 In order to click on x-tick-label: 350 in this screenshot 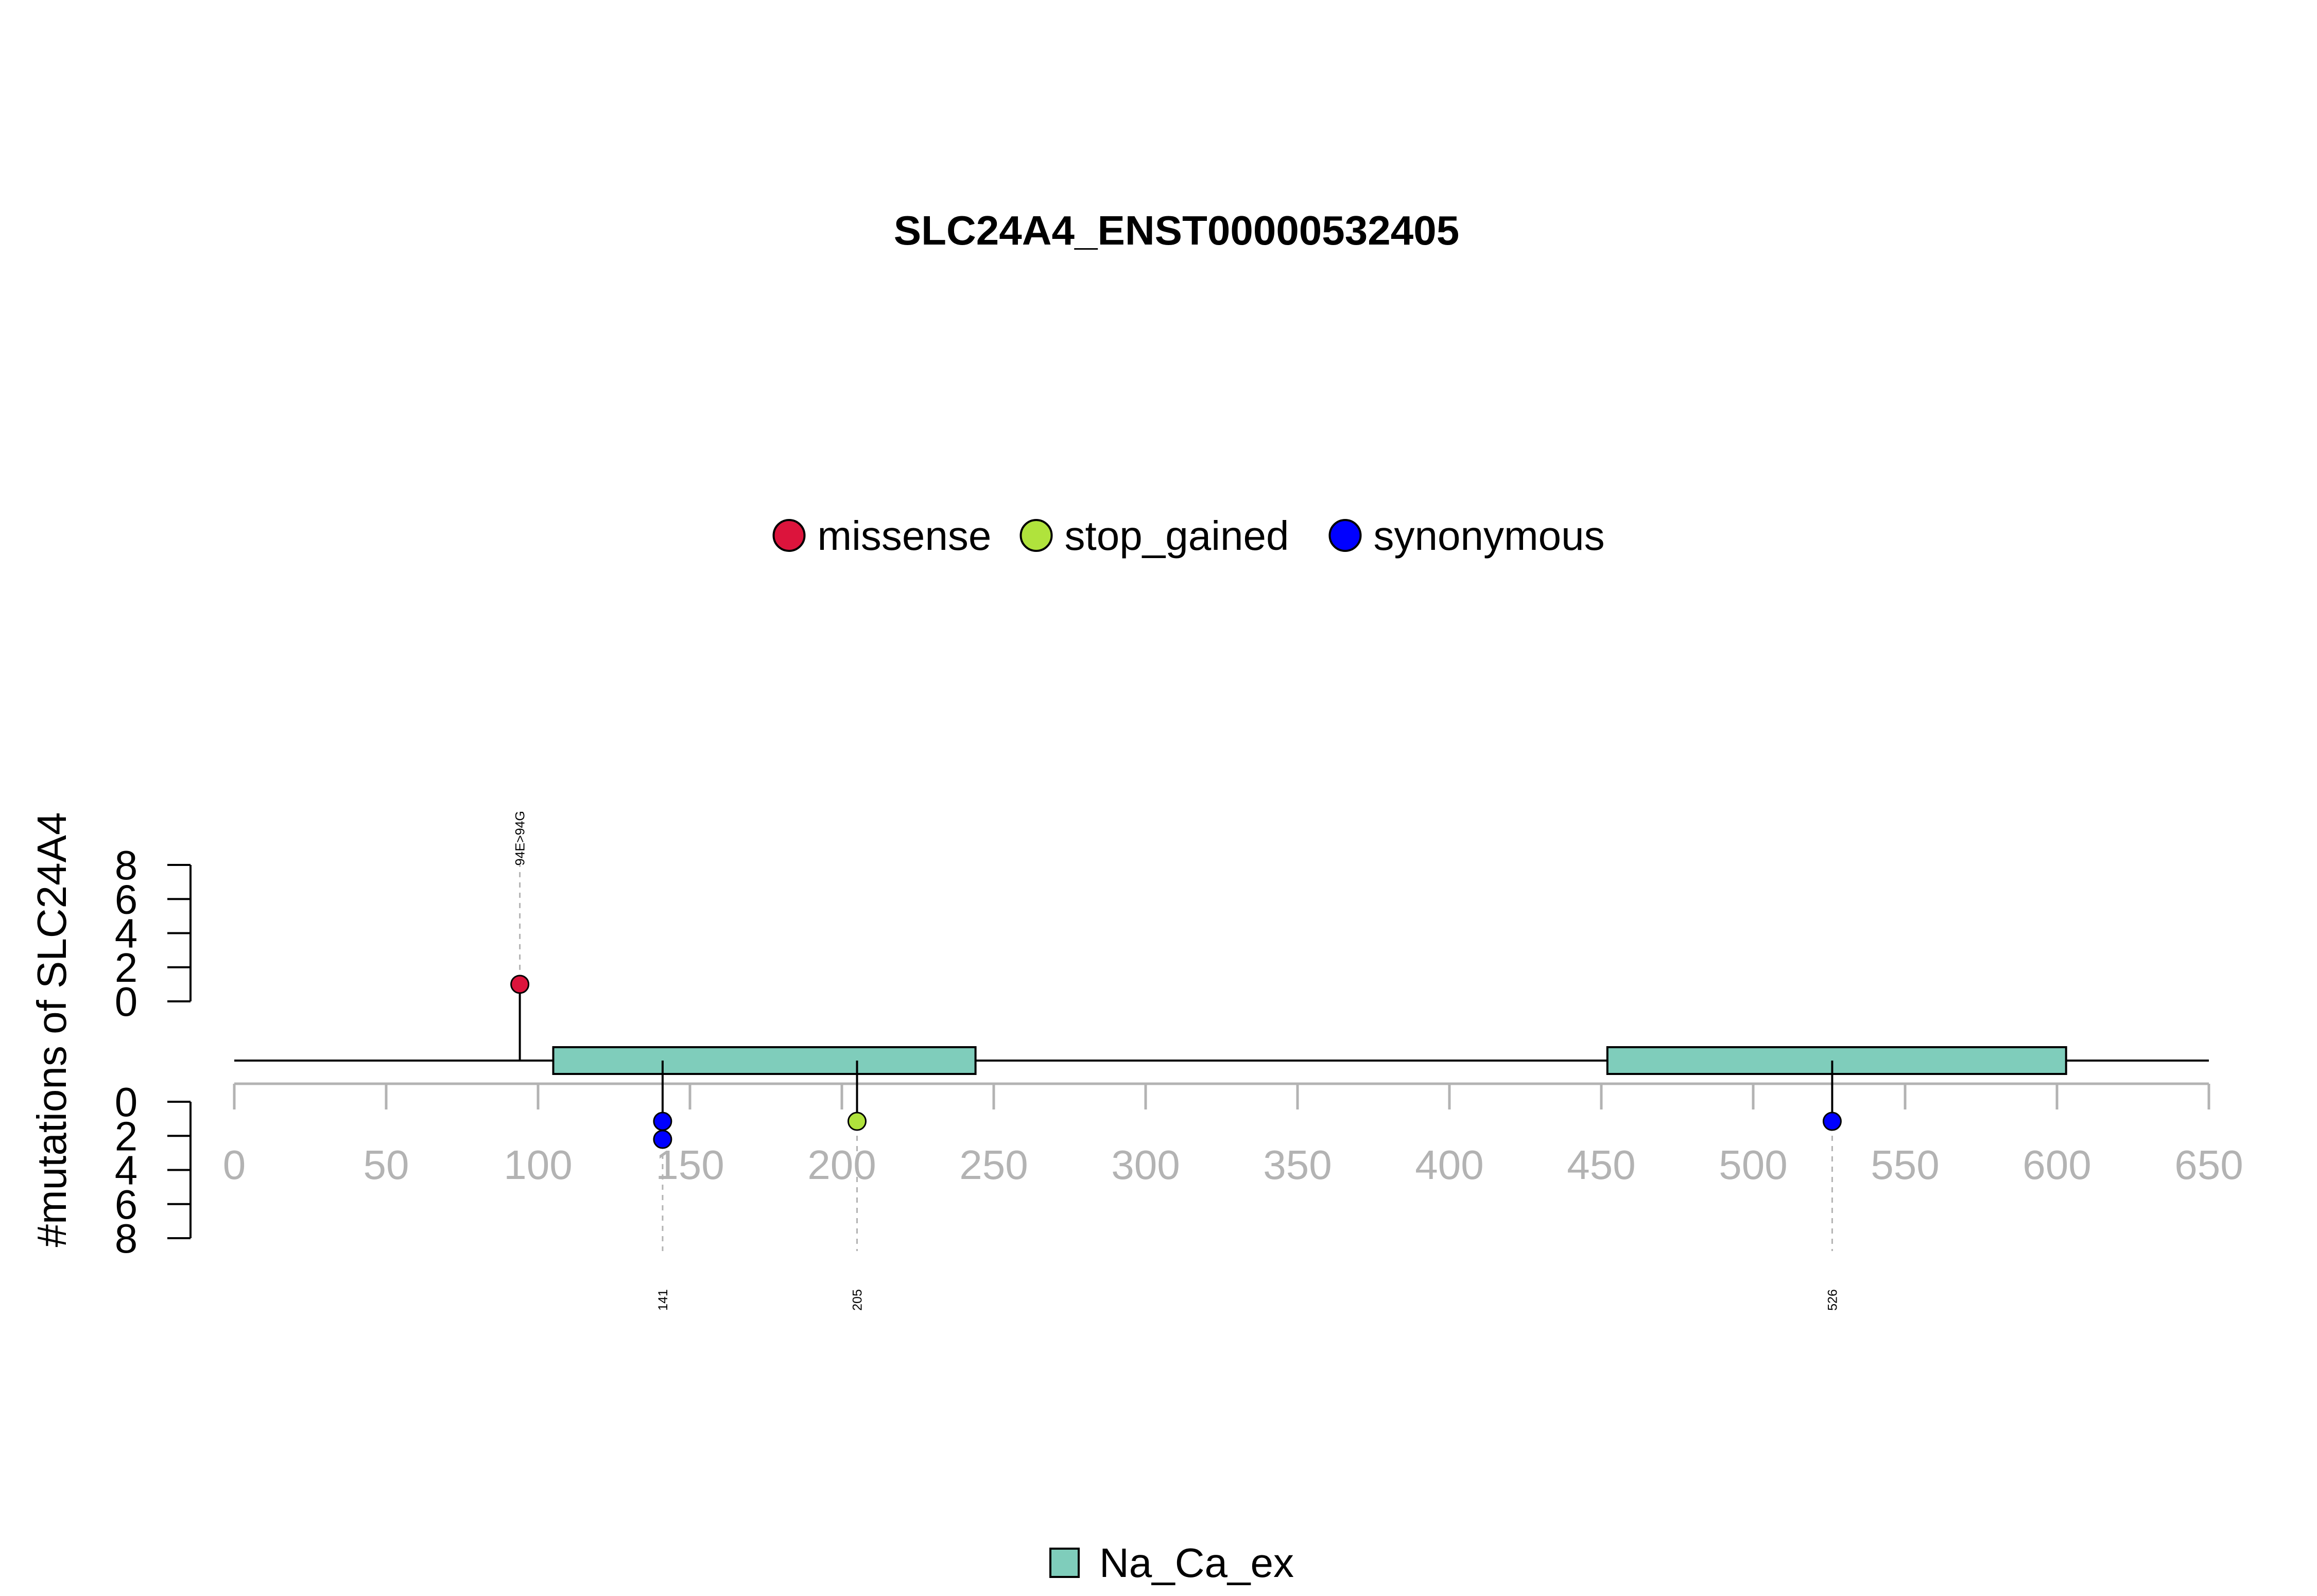, I will do `click(1297, 1165)`.